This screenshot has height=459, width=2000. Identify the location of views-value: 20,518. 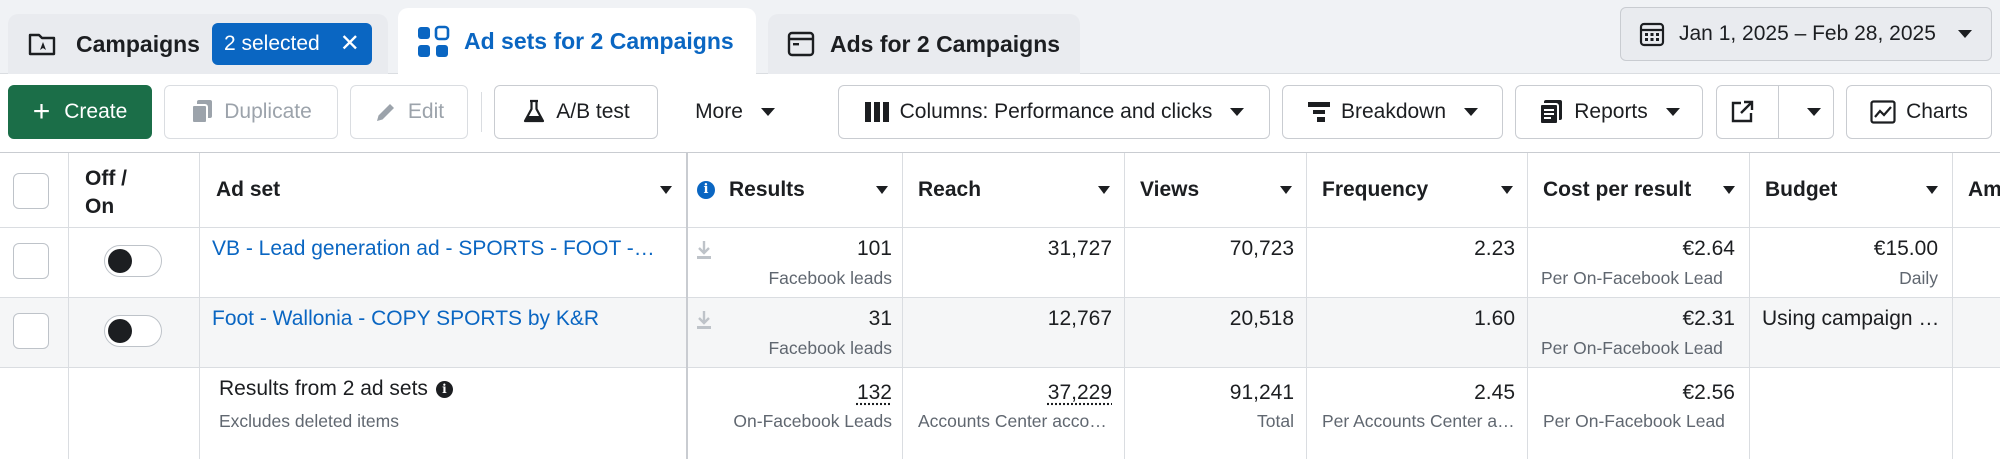
(1262, 319).